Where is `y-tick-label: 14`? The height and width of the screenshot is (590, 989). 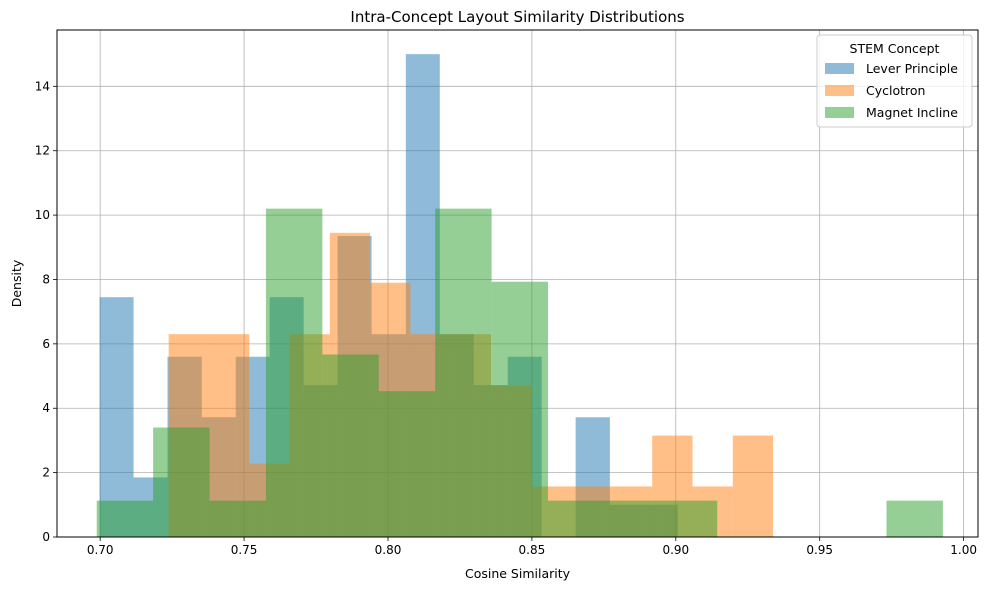
y-tick-label: 14 is located at coordinates (42, 86).